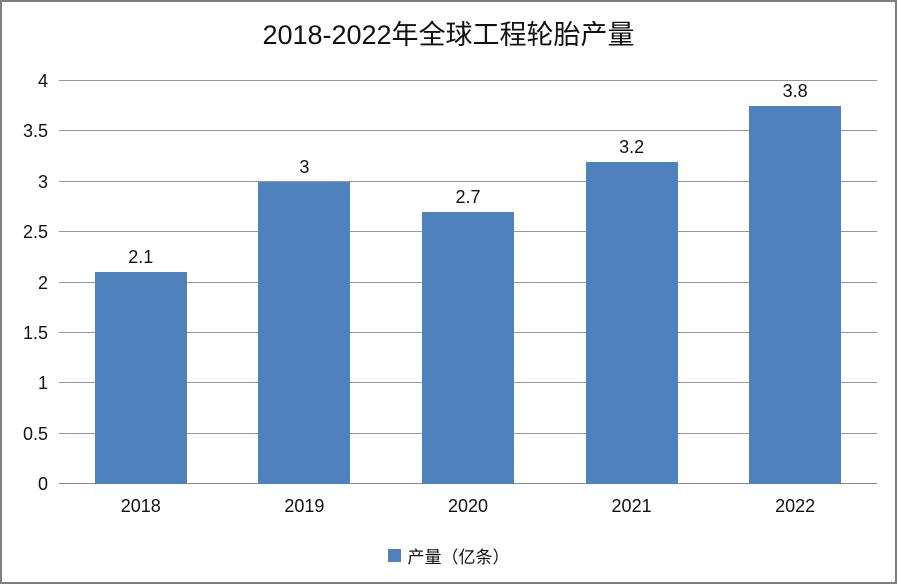 This screenshot has height=584, width=897. What do you see at coordinates (42, 484) in the screenshot?
I see `y-tick-label: 0` at bounding box center [42, 484].